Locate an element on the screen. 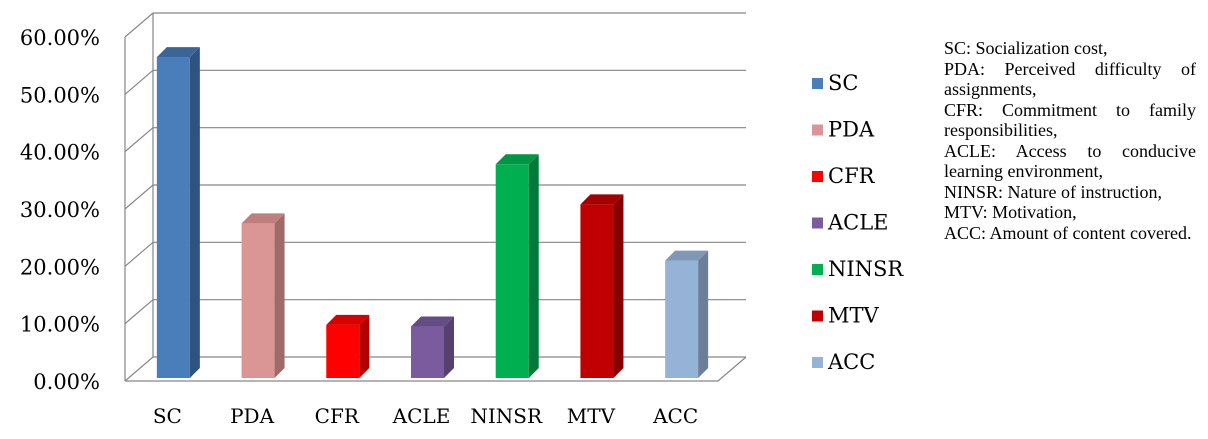  legend-item-acle: ACLE is located at coordinates (850, 223).